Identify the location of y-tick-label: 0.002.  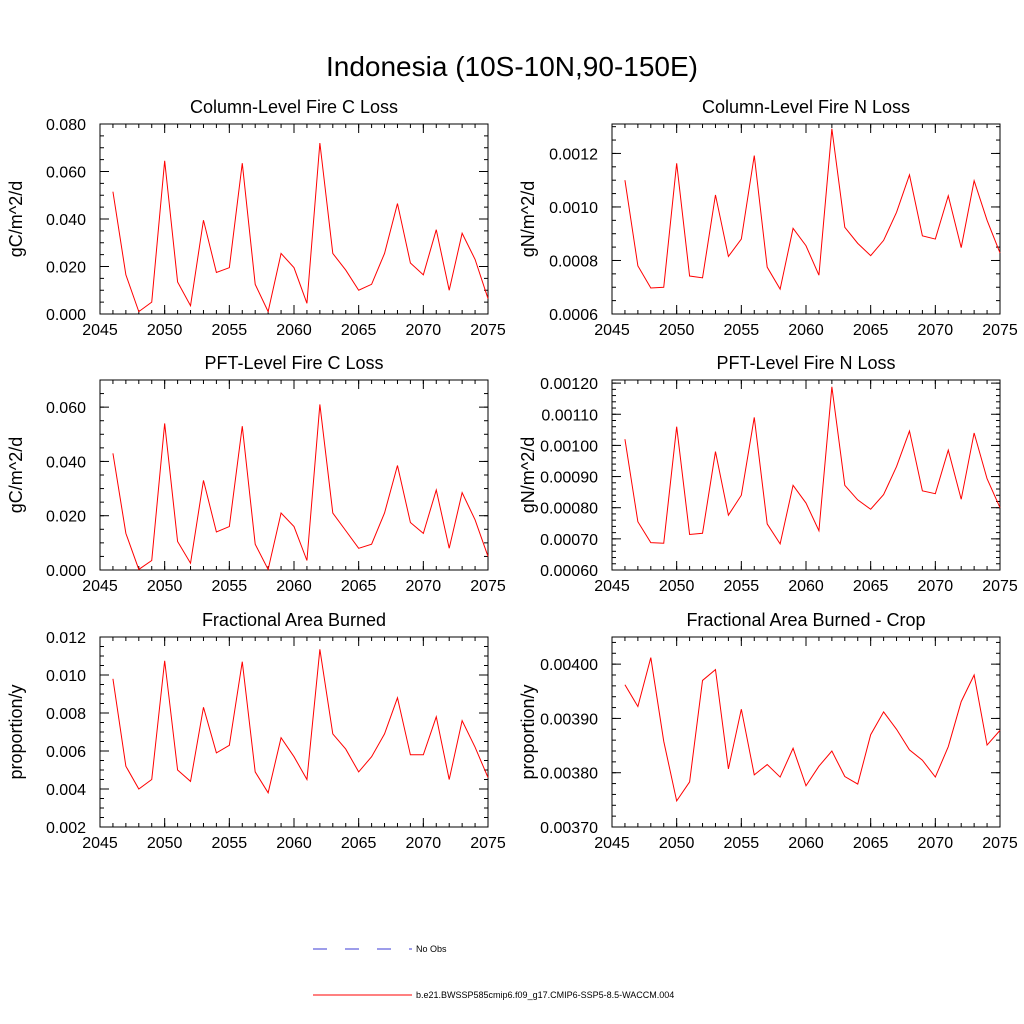
(66, 828).